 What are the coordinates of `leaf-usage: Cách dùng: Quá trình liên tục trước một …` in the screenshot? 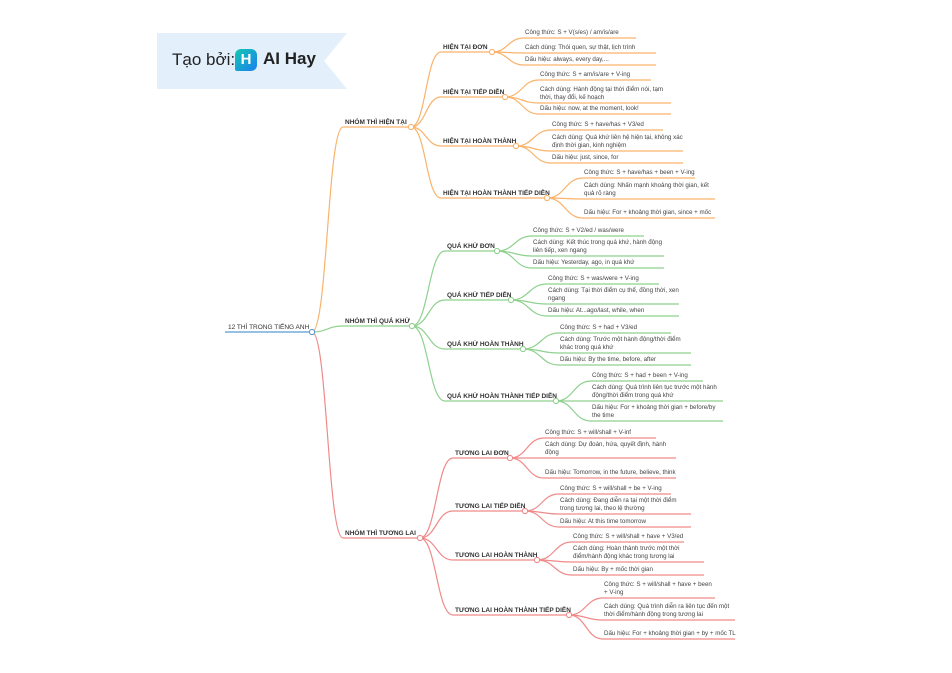 It's located at (654, 391).